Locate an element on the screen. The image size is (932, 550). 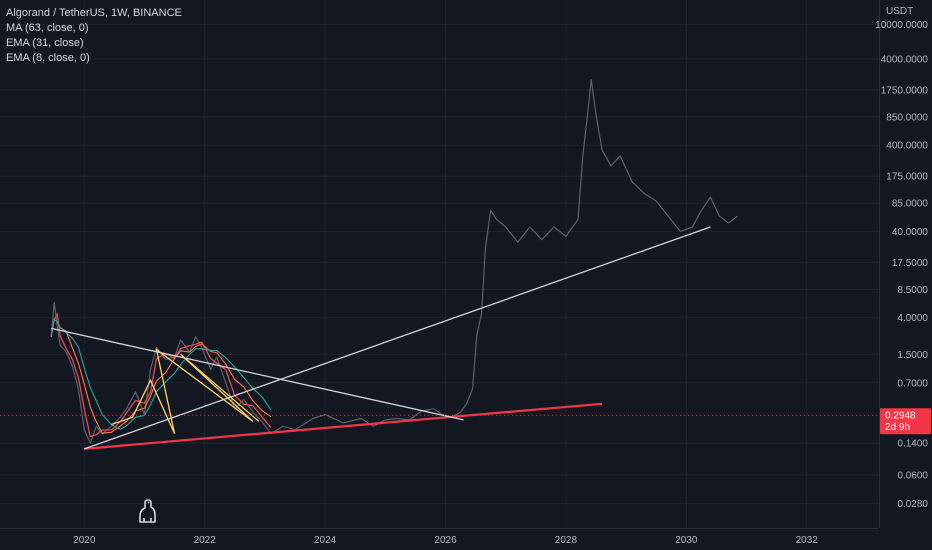
time-tick-label: 2024 is located at coordinates (325, 540).